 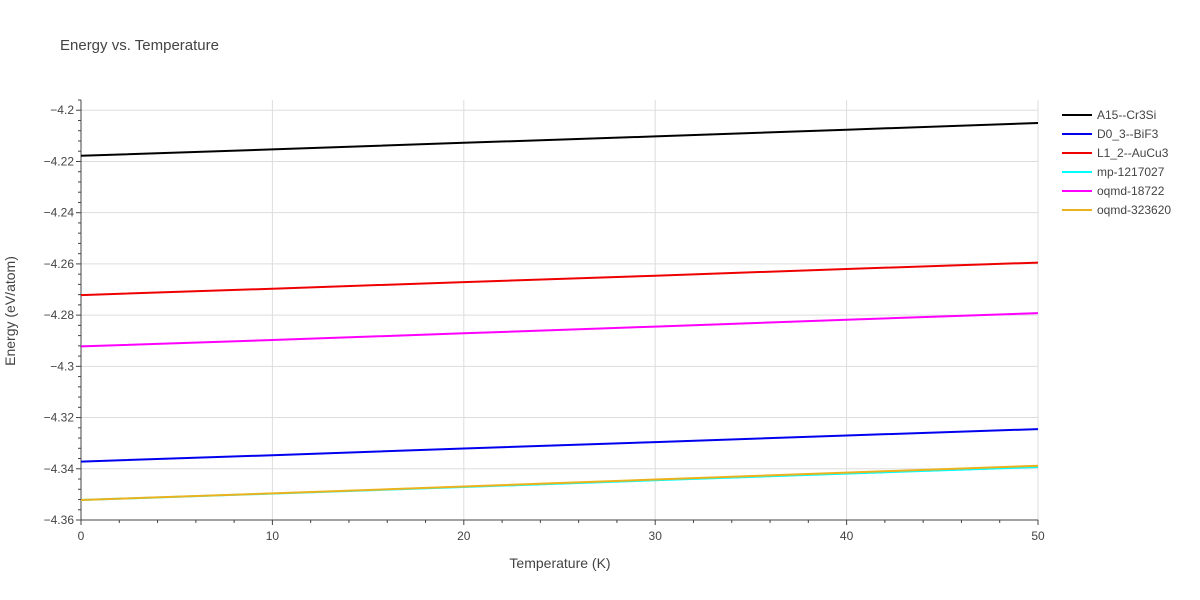 I want to click on chart-title: Energy vs. Temperature, so click(x=139, y=45).